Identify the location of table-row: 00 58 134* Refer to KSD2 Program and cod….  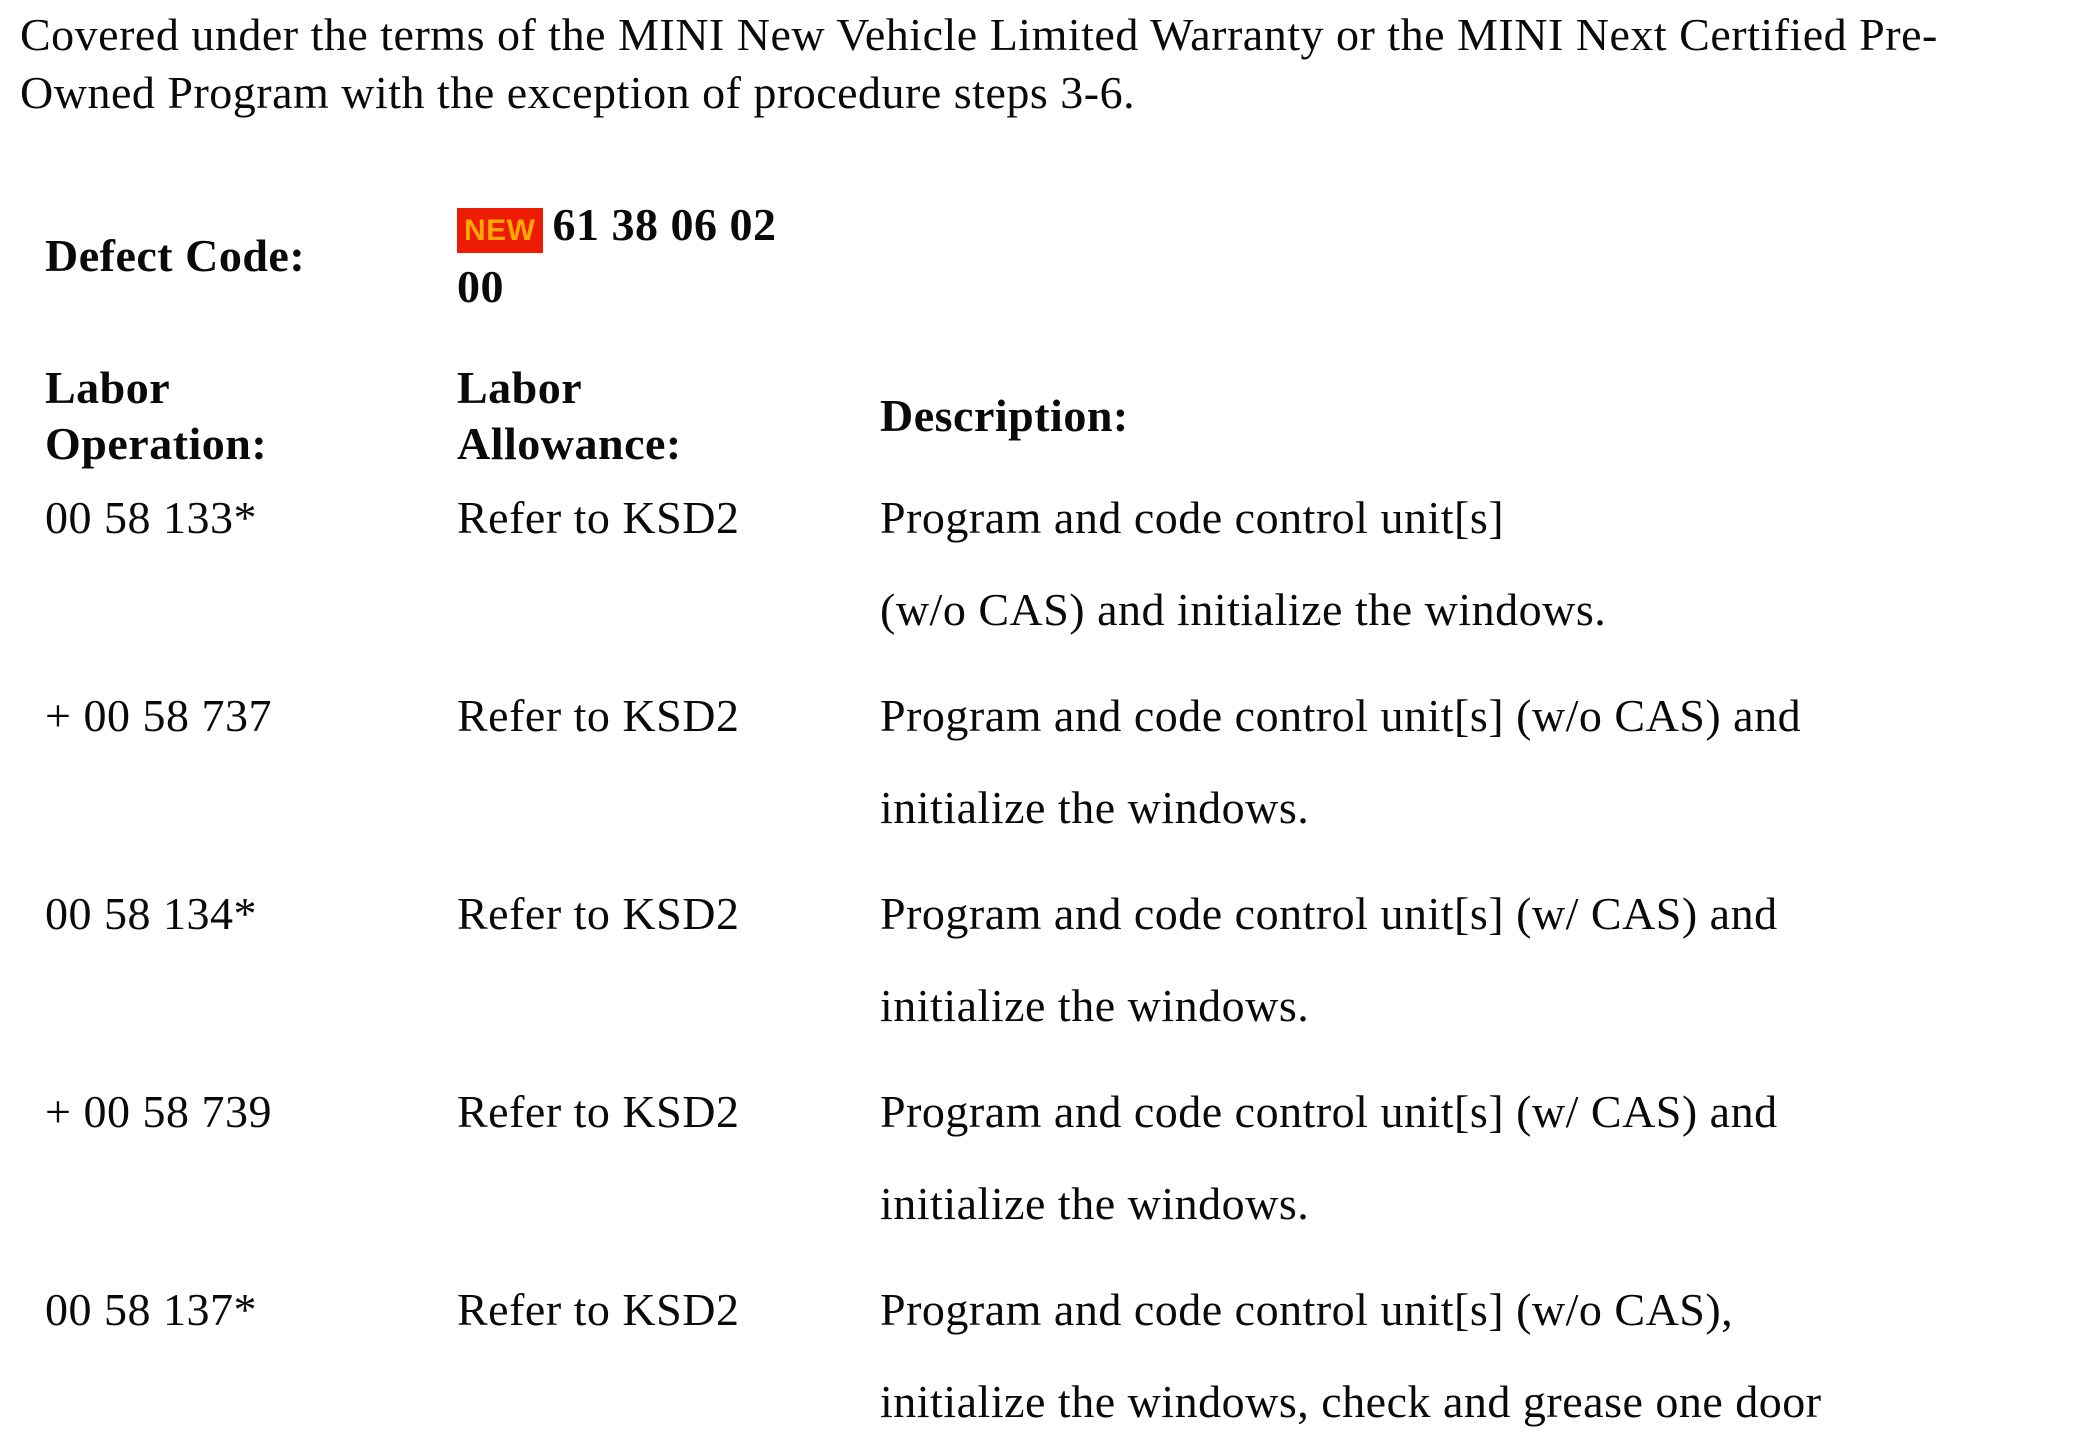
(1070, 960).